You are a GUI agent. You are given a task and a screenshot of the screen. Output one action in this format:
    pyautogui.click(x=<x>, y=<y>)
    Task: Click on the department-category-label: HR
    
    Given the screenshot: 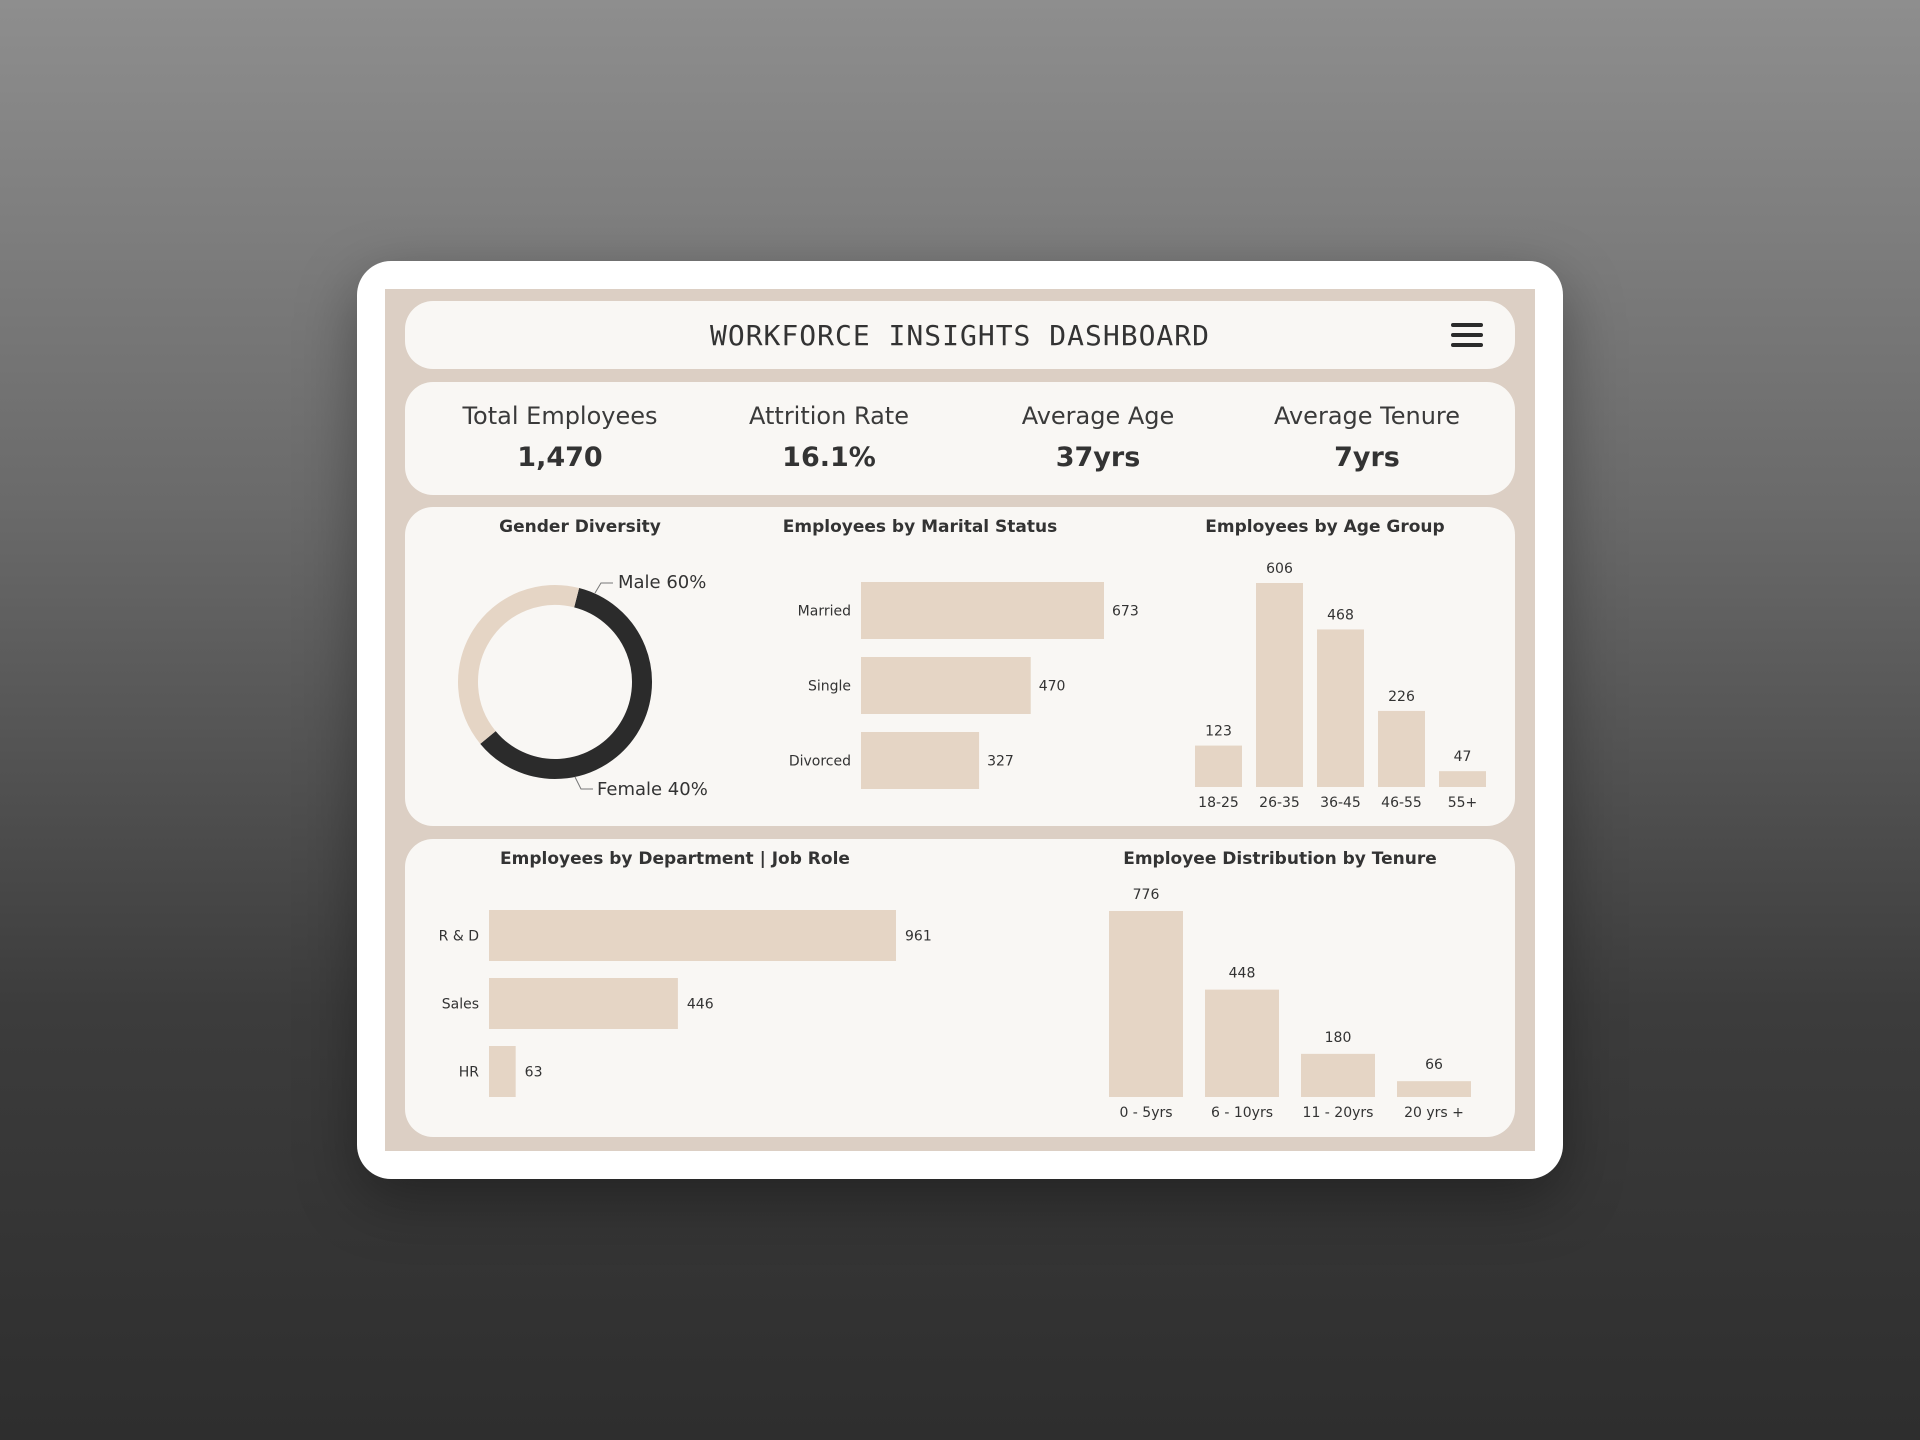 What is the action you would take?
    pyautogui.click(x=469, y=1073)
    